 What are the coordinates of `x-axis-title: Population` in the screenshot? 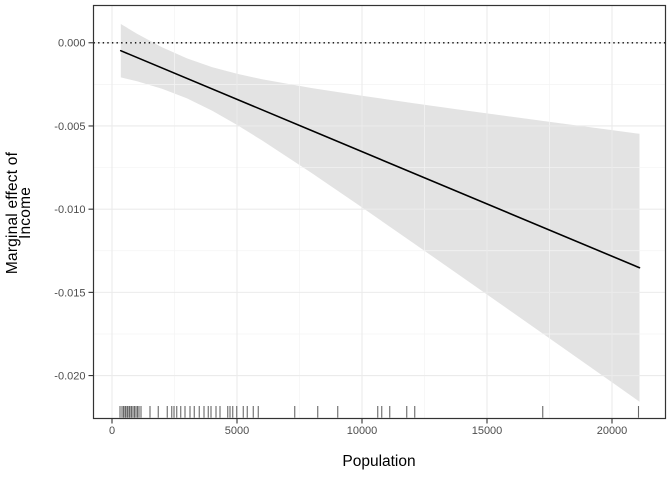 It's located at (379, 461).